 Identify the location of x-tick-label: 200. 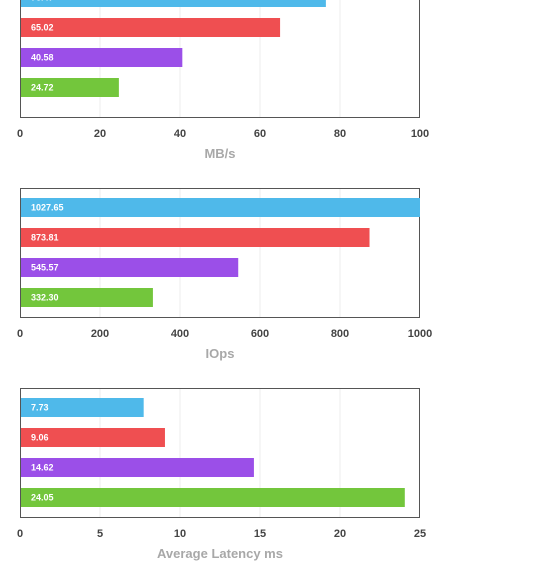
(100, 334).